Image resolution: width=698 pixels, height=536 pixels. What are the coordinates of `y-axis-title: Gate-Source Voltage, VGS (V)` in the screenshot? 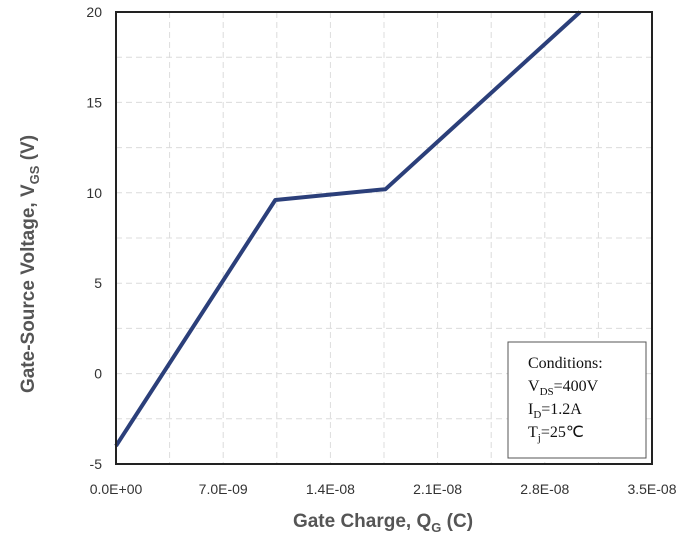 It's located at (30, 264).